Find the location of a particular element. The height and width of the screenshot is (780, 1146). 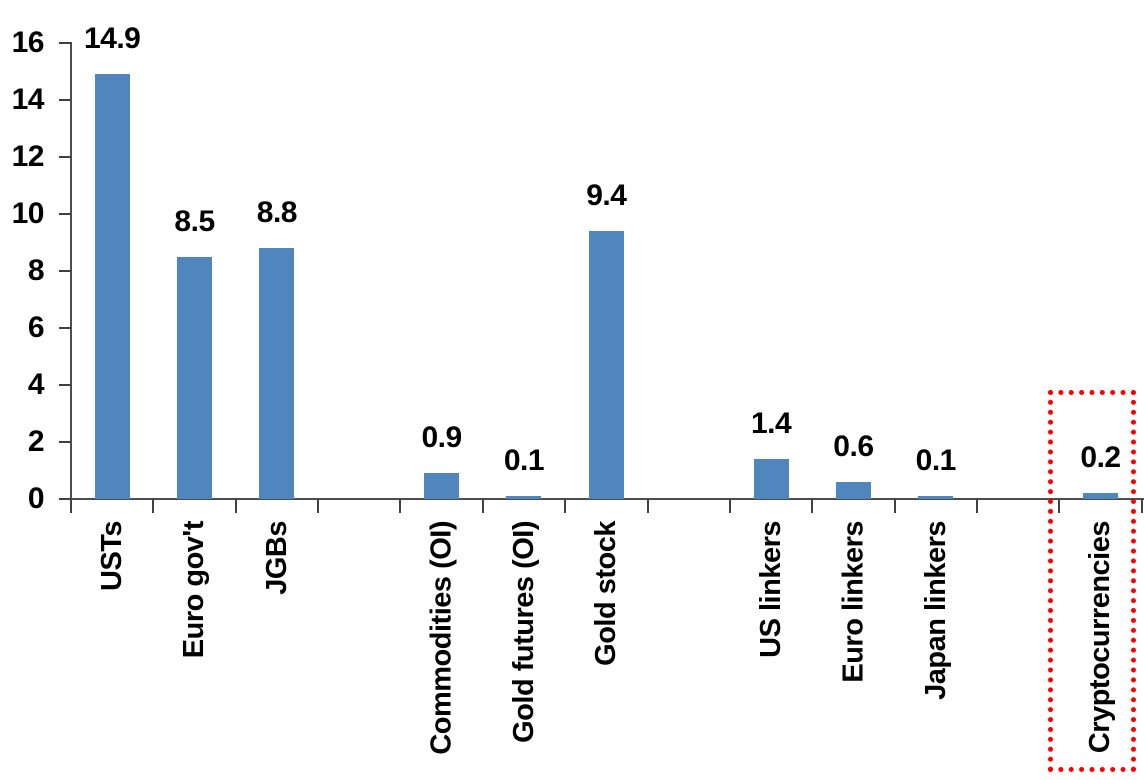

y-tick-label: 10 is located at coordinates (28, 213).